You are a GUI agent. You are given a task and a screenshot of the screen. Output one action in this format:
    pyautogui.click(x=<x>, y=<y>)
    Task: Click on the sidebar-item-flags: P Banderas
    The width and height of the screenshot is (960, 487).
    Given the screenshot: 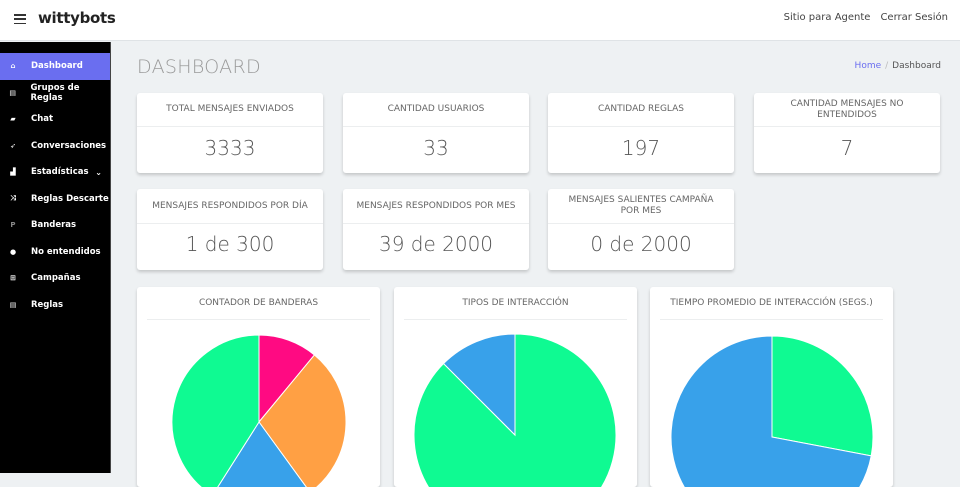 What is the action you would take?
    pyautogui.click(x=55, y=225)
    